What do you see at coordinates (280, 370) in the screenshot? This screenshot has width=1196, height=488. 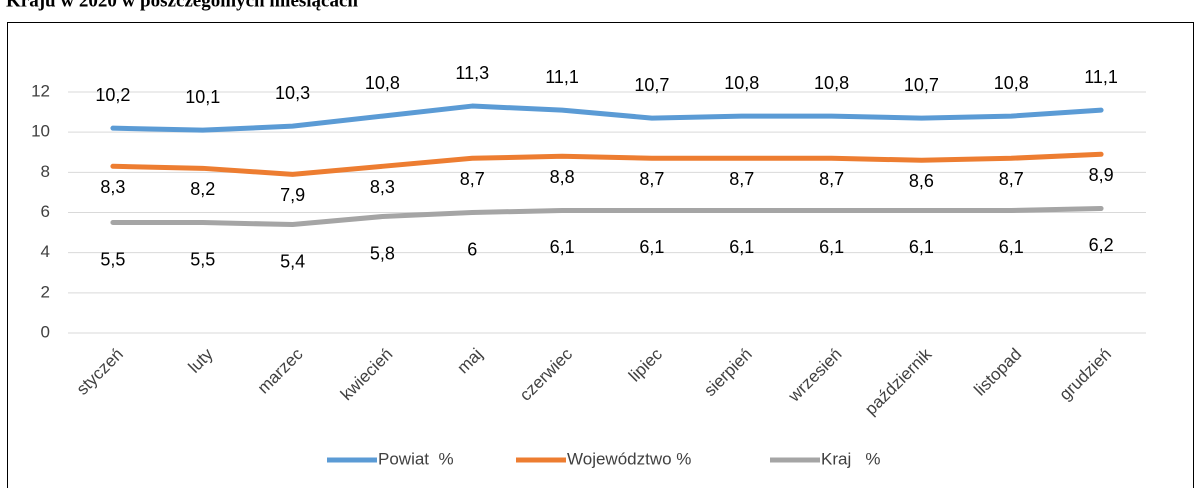 I see `x-tick-label: marzec` at bounding box center [280, 370].